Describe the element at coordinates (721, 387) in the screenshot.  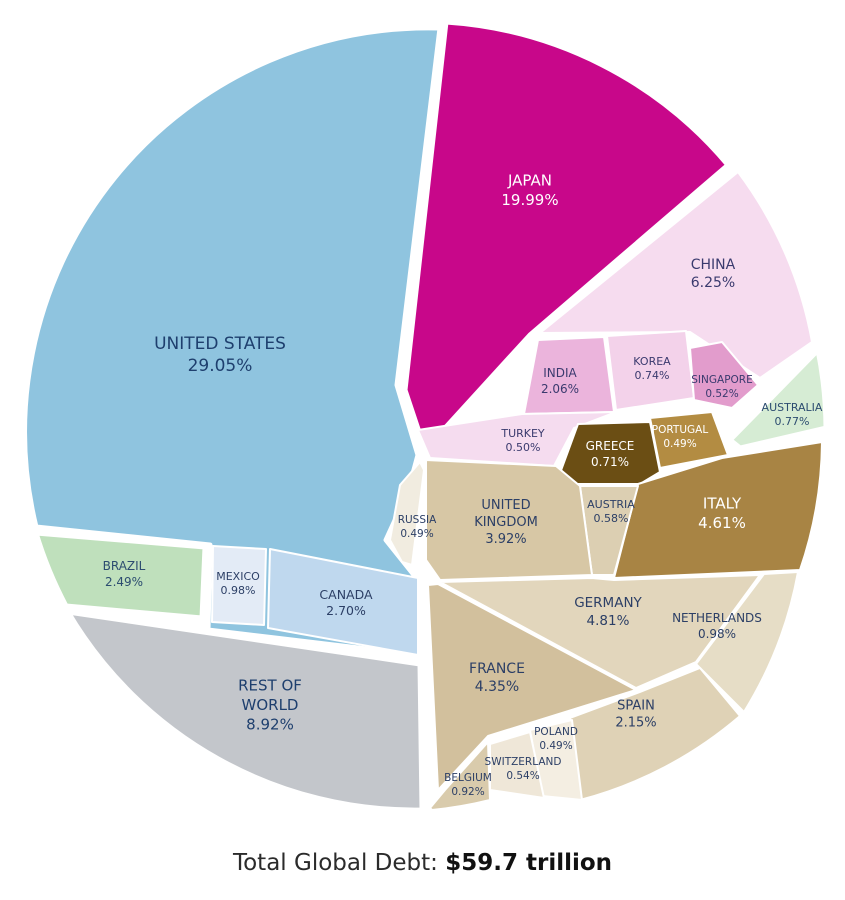
I see `label-singapore: SINGAPORE 0.52%` at that location.